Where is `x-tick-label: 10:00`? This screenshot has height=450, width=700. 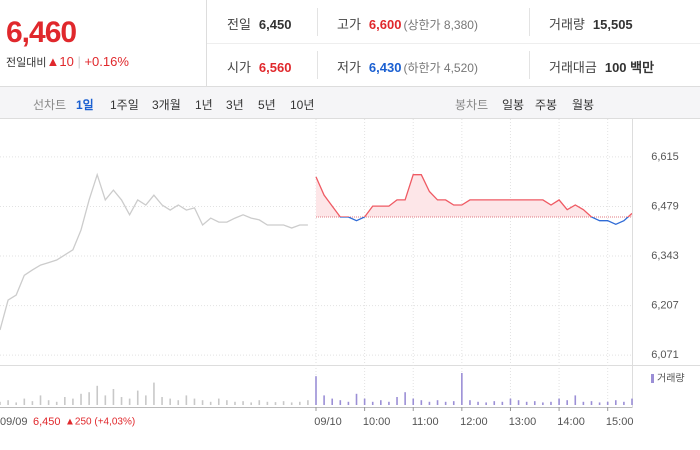
x-tick-label: 10:00 is located at coordinates (377, 422).